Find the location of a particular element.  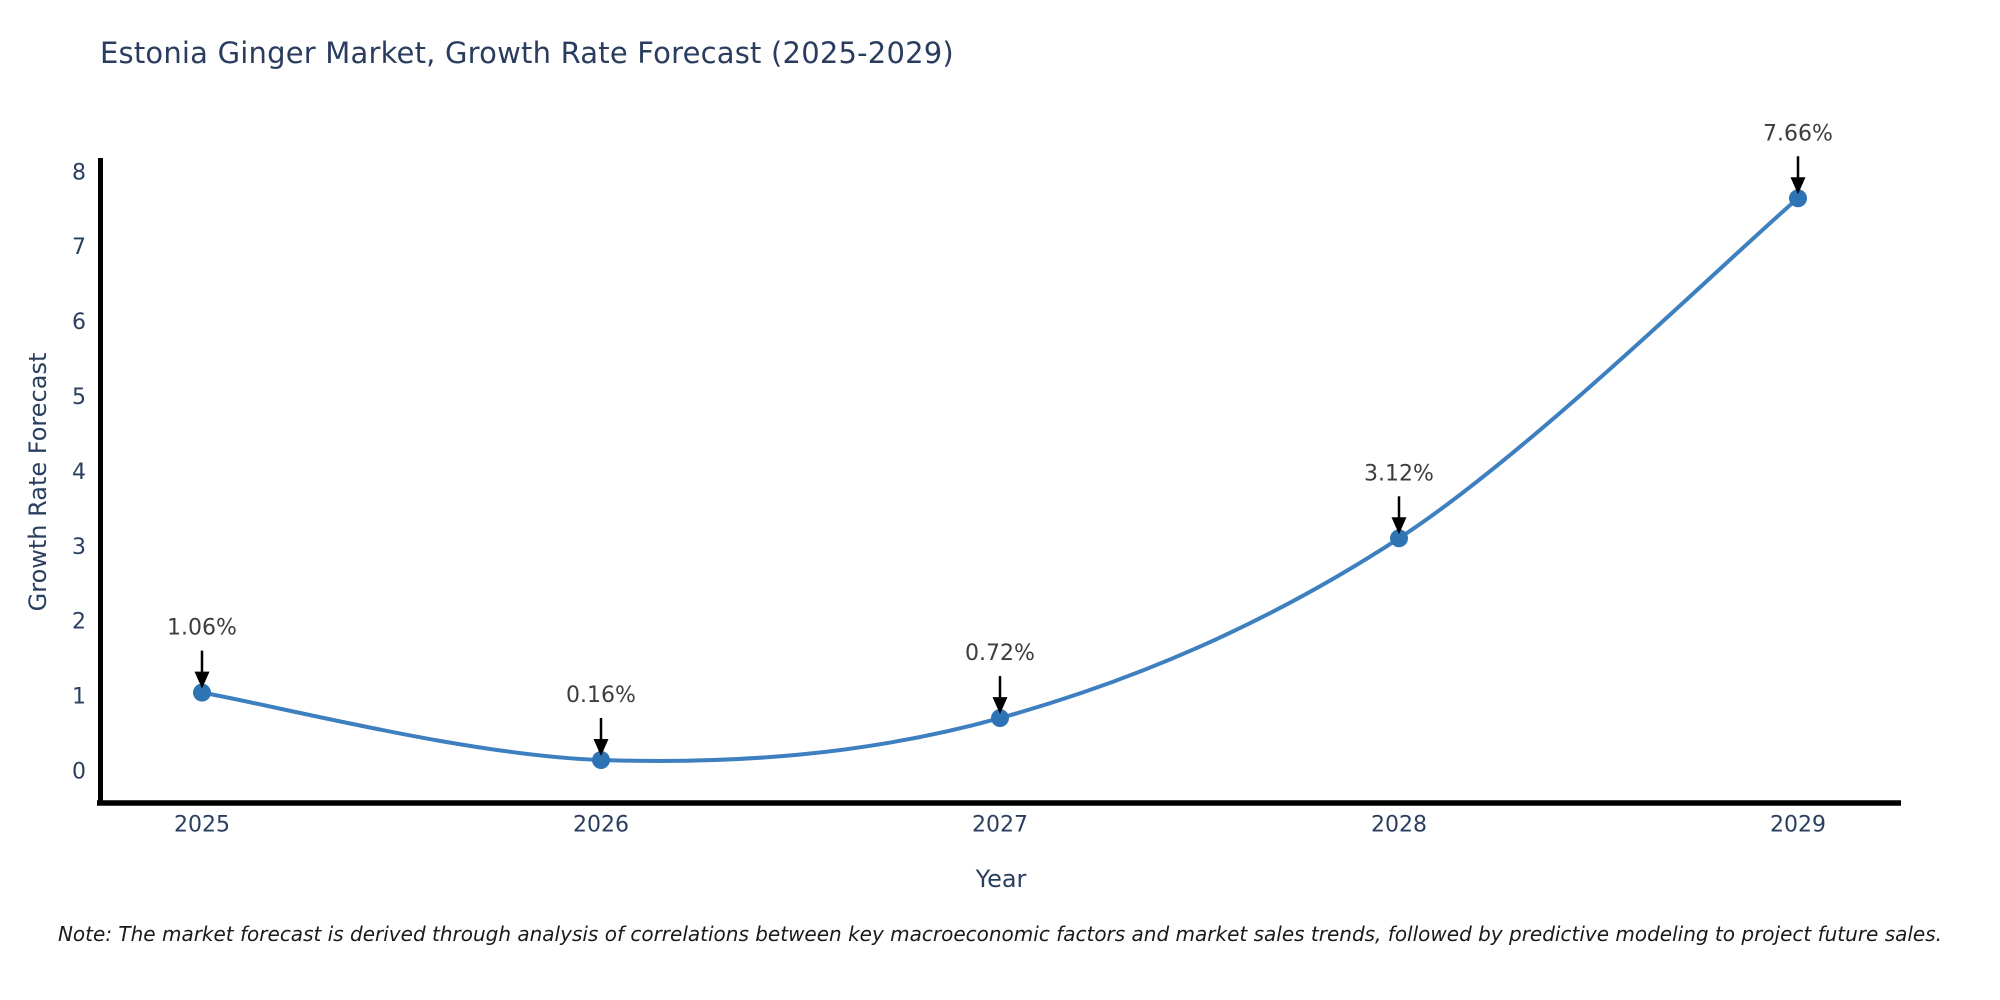

y-tick-label: 6 is located at coordinates (79, 322).